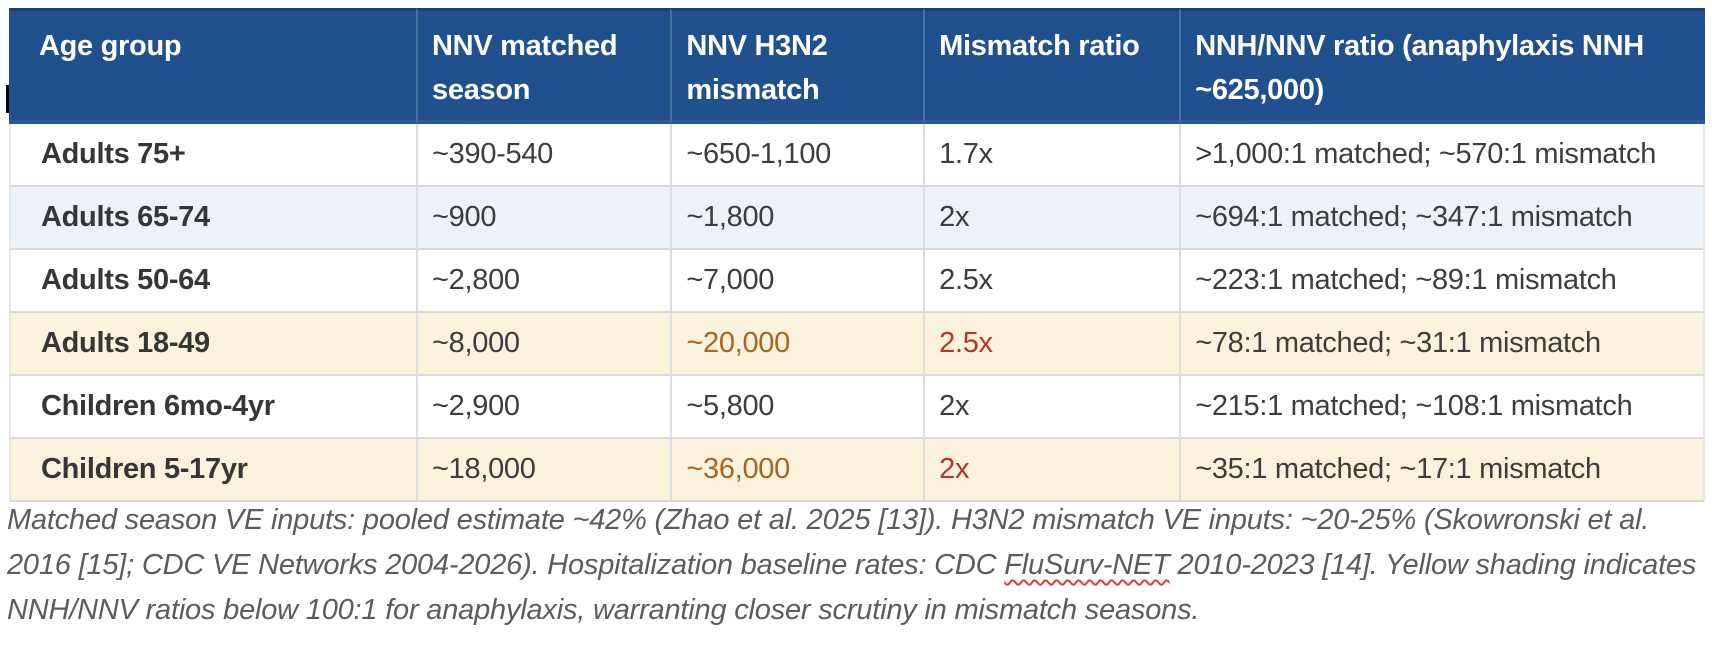 This screenshot has width=1712, height=648. What do you see at coordinates (1442, 344) in the screenshot?
I see `cell-nnh-nnv: ~78:1 matched; ~31:1 mismatch` at bounding box center [1442, 344].